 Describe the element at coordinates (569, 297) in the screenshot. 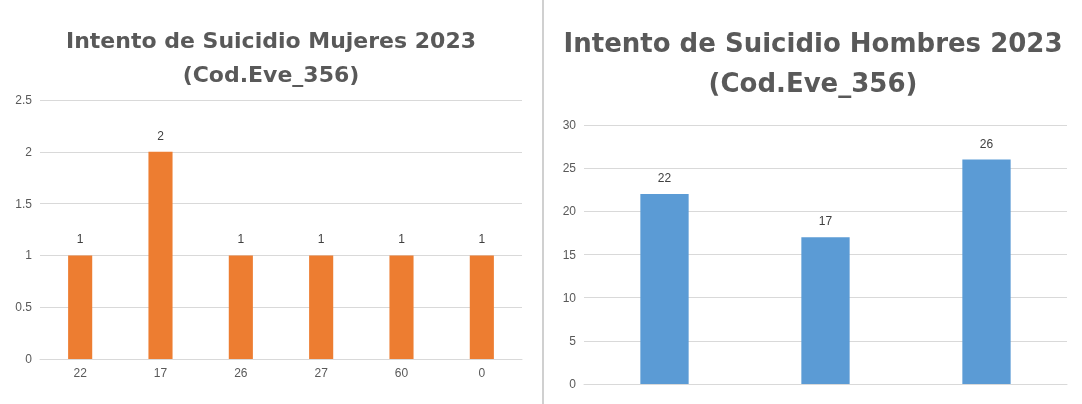

I see `y-tick-label: 10` at that location.